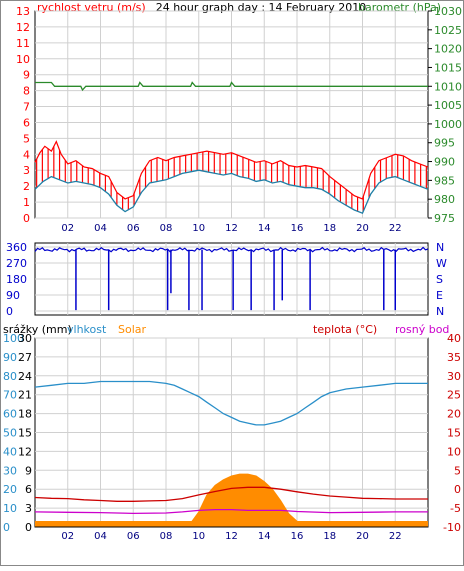 Image resolution: width=464 pixels, height=571 pixels. Describe the element at coordinates (399, 7) in the screenshot. I see `pressure-axis-label: barometr (hPa)` at that location.